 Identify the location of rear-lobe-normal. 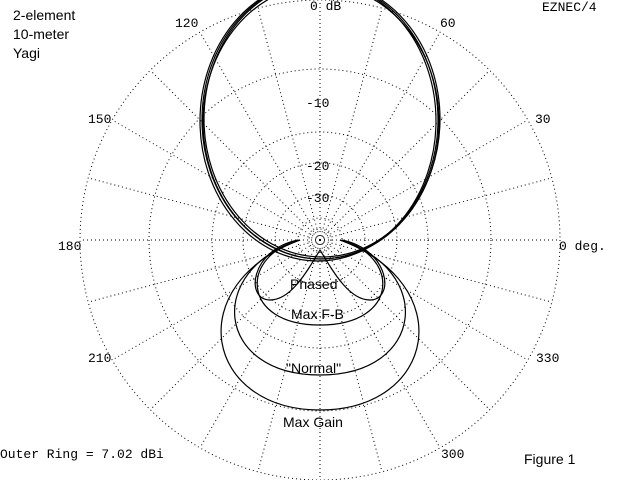
(320, 307).